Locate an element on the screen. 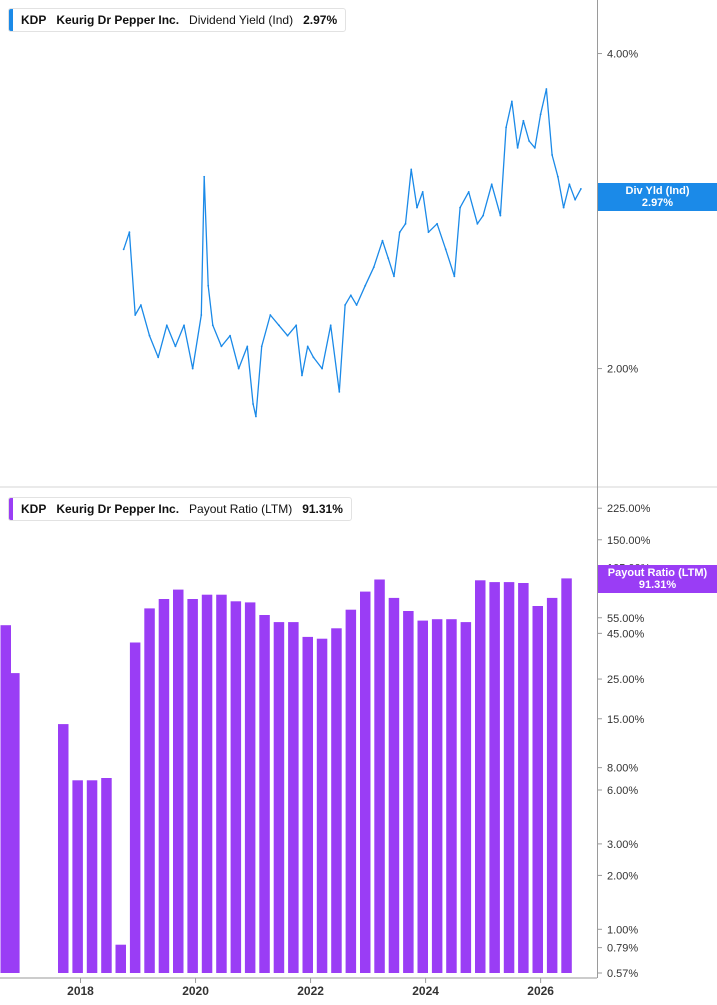 This screenshot has height=1005, width=717. y-tick-label: 8.00% is located at coordinates (622, 769).